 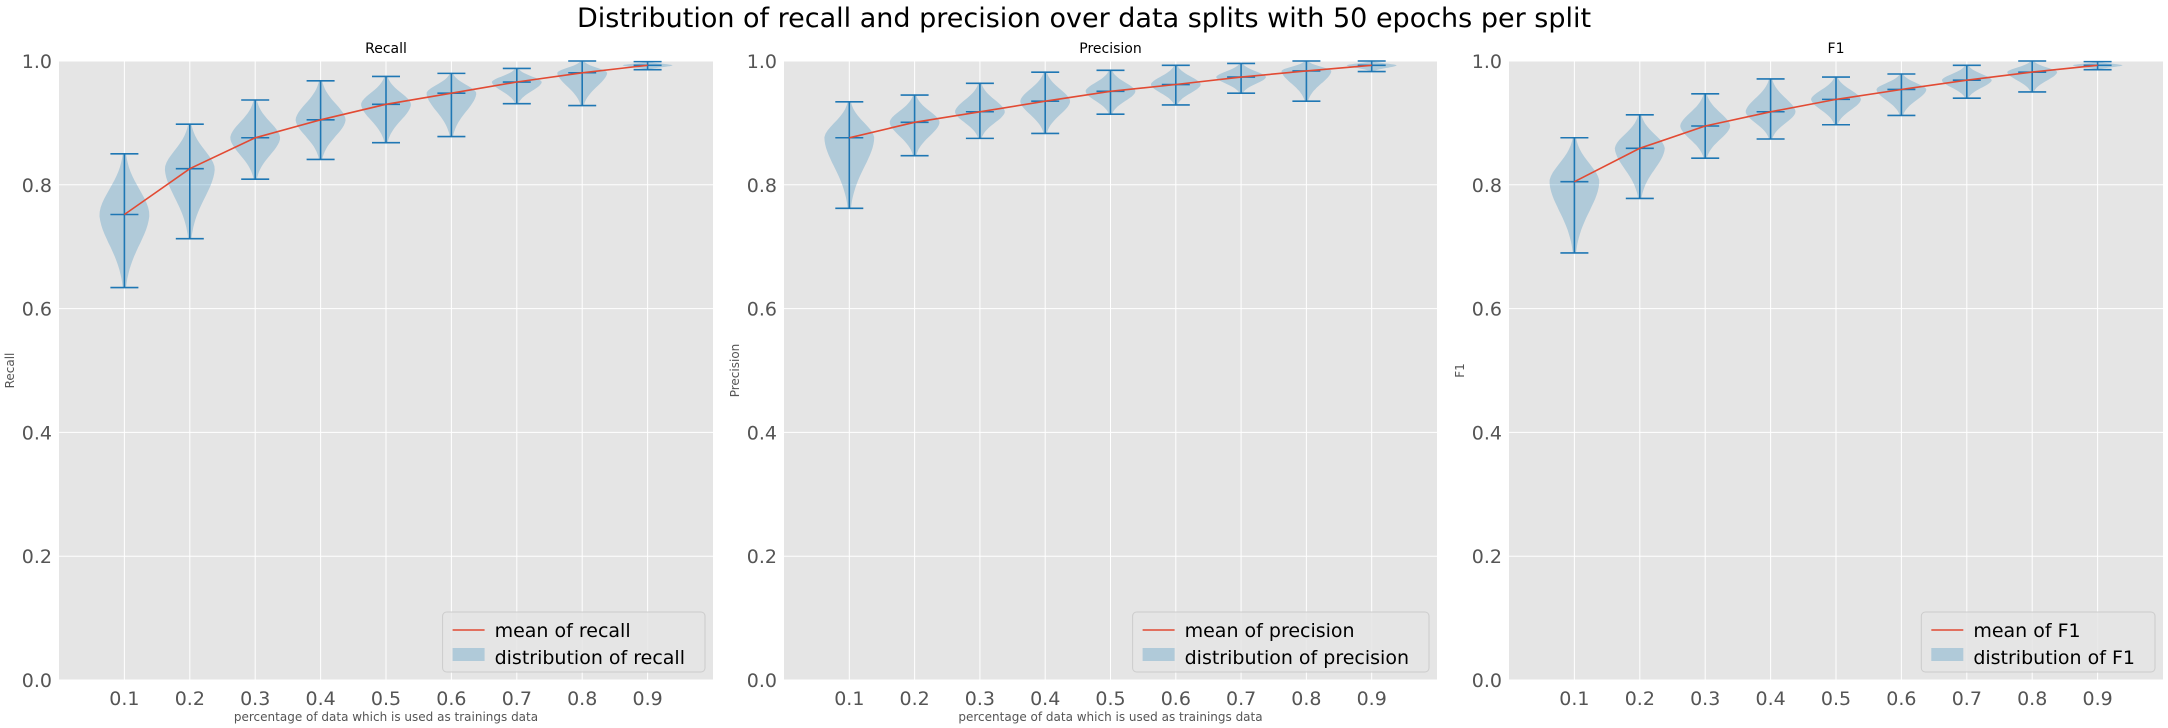 I want to click on legend-dist-label: distribution of precision, so click(x=1297, y=658).